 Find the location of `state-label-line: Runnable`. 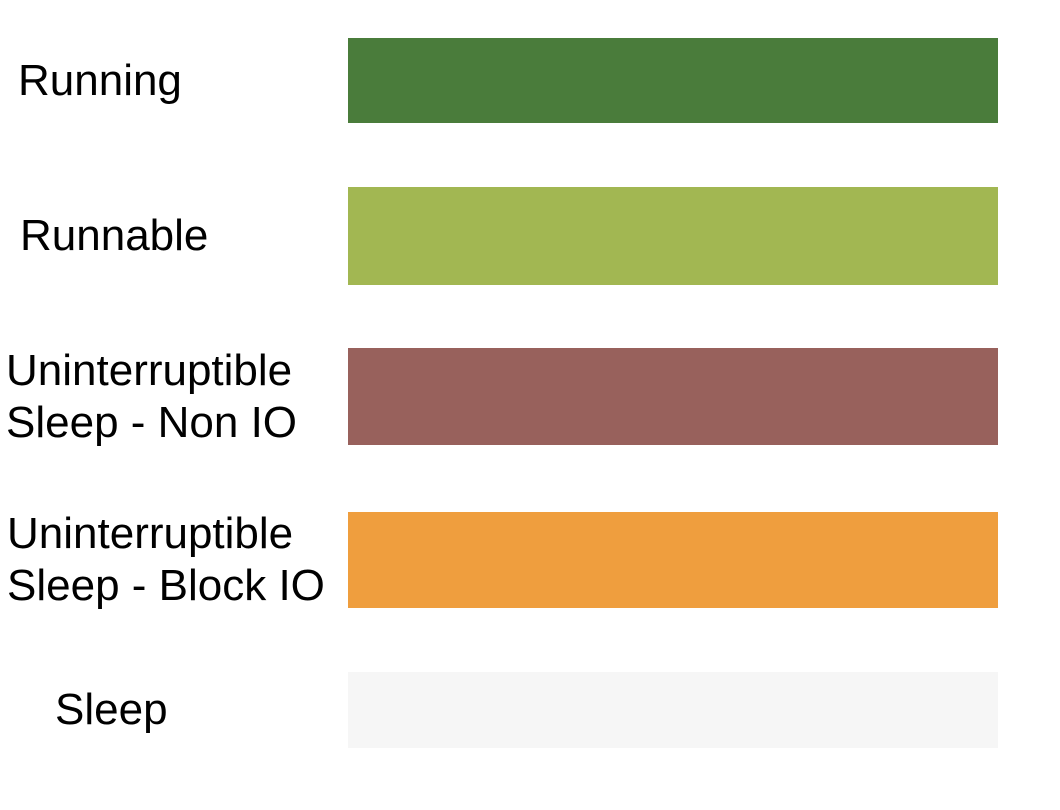

state-label-line: Runnable is located at coordinates (114, 235).